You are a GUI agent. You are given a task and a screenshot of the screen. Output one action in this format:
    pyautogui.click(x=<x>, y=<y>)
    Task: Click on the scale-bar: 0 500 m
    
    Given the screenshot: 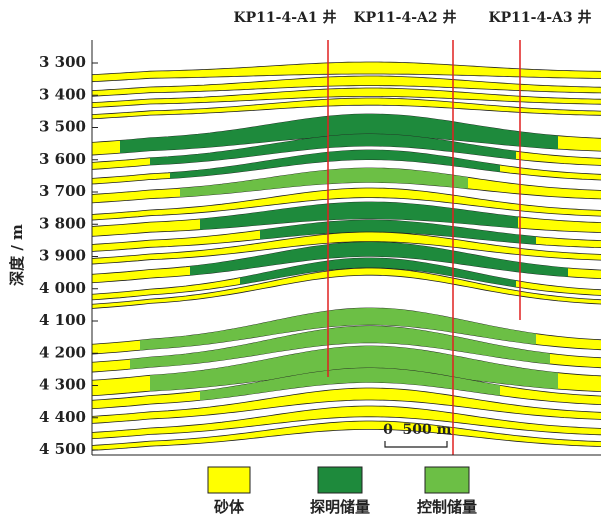 What is the action you would take?
    pyautogui.click(x=417, y=435)
    